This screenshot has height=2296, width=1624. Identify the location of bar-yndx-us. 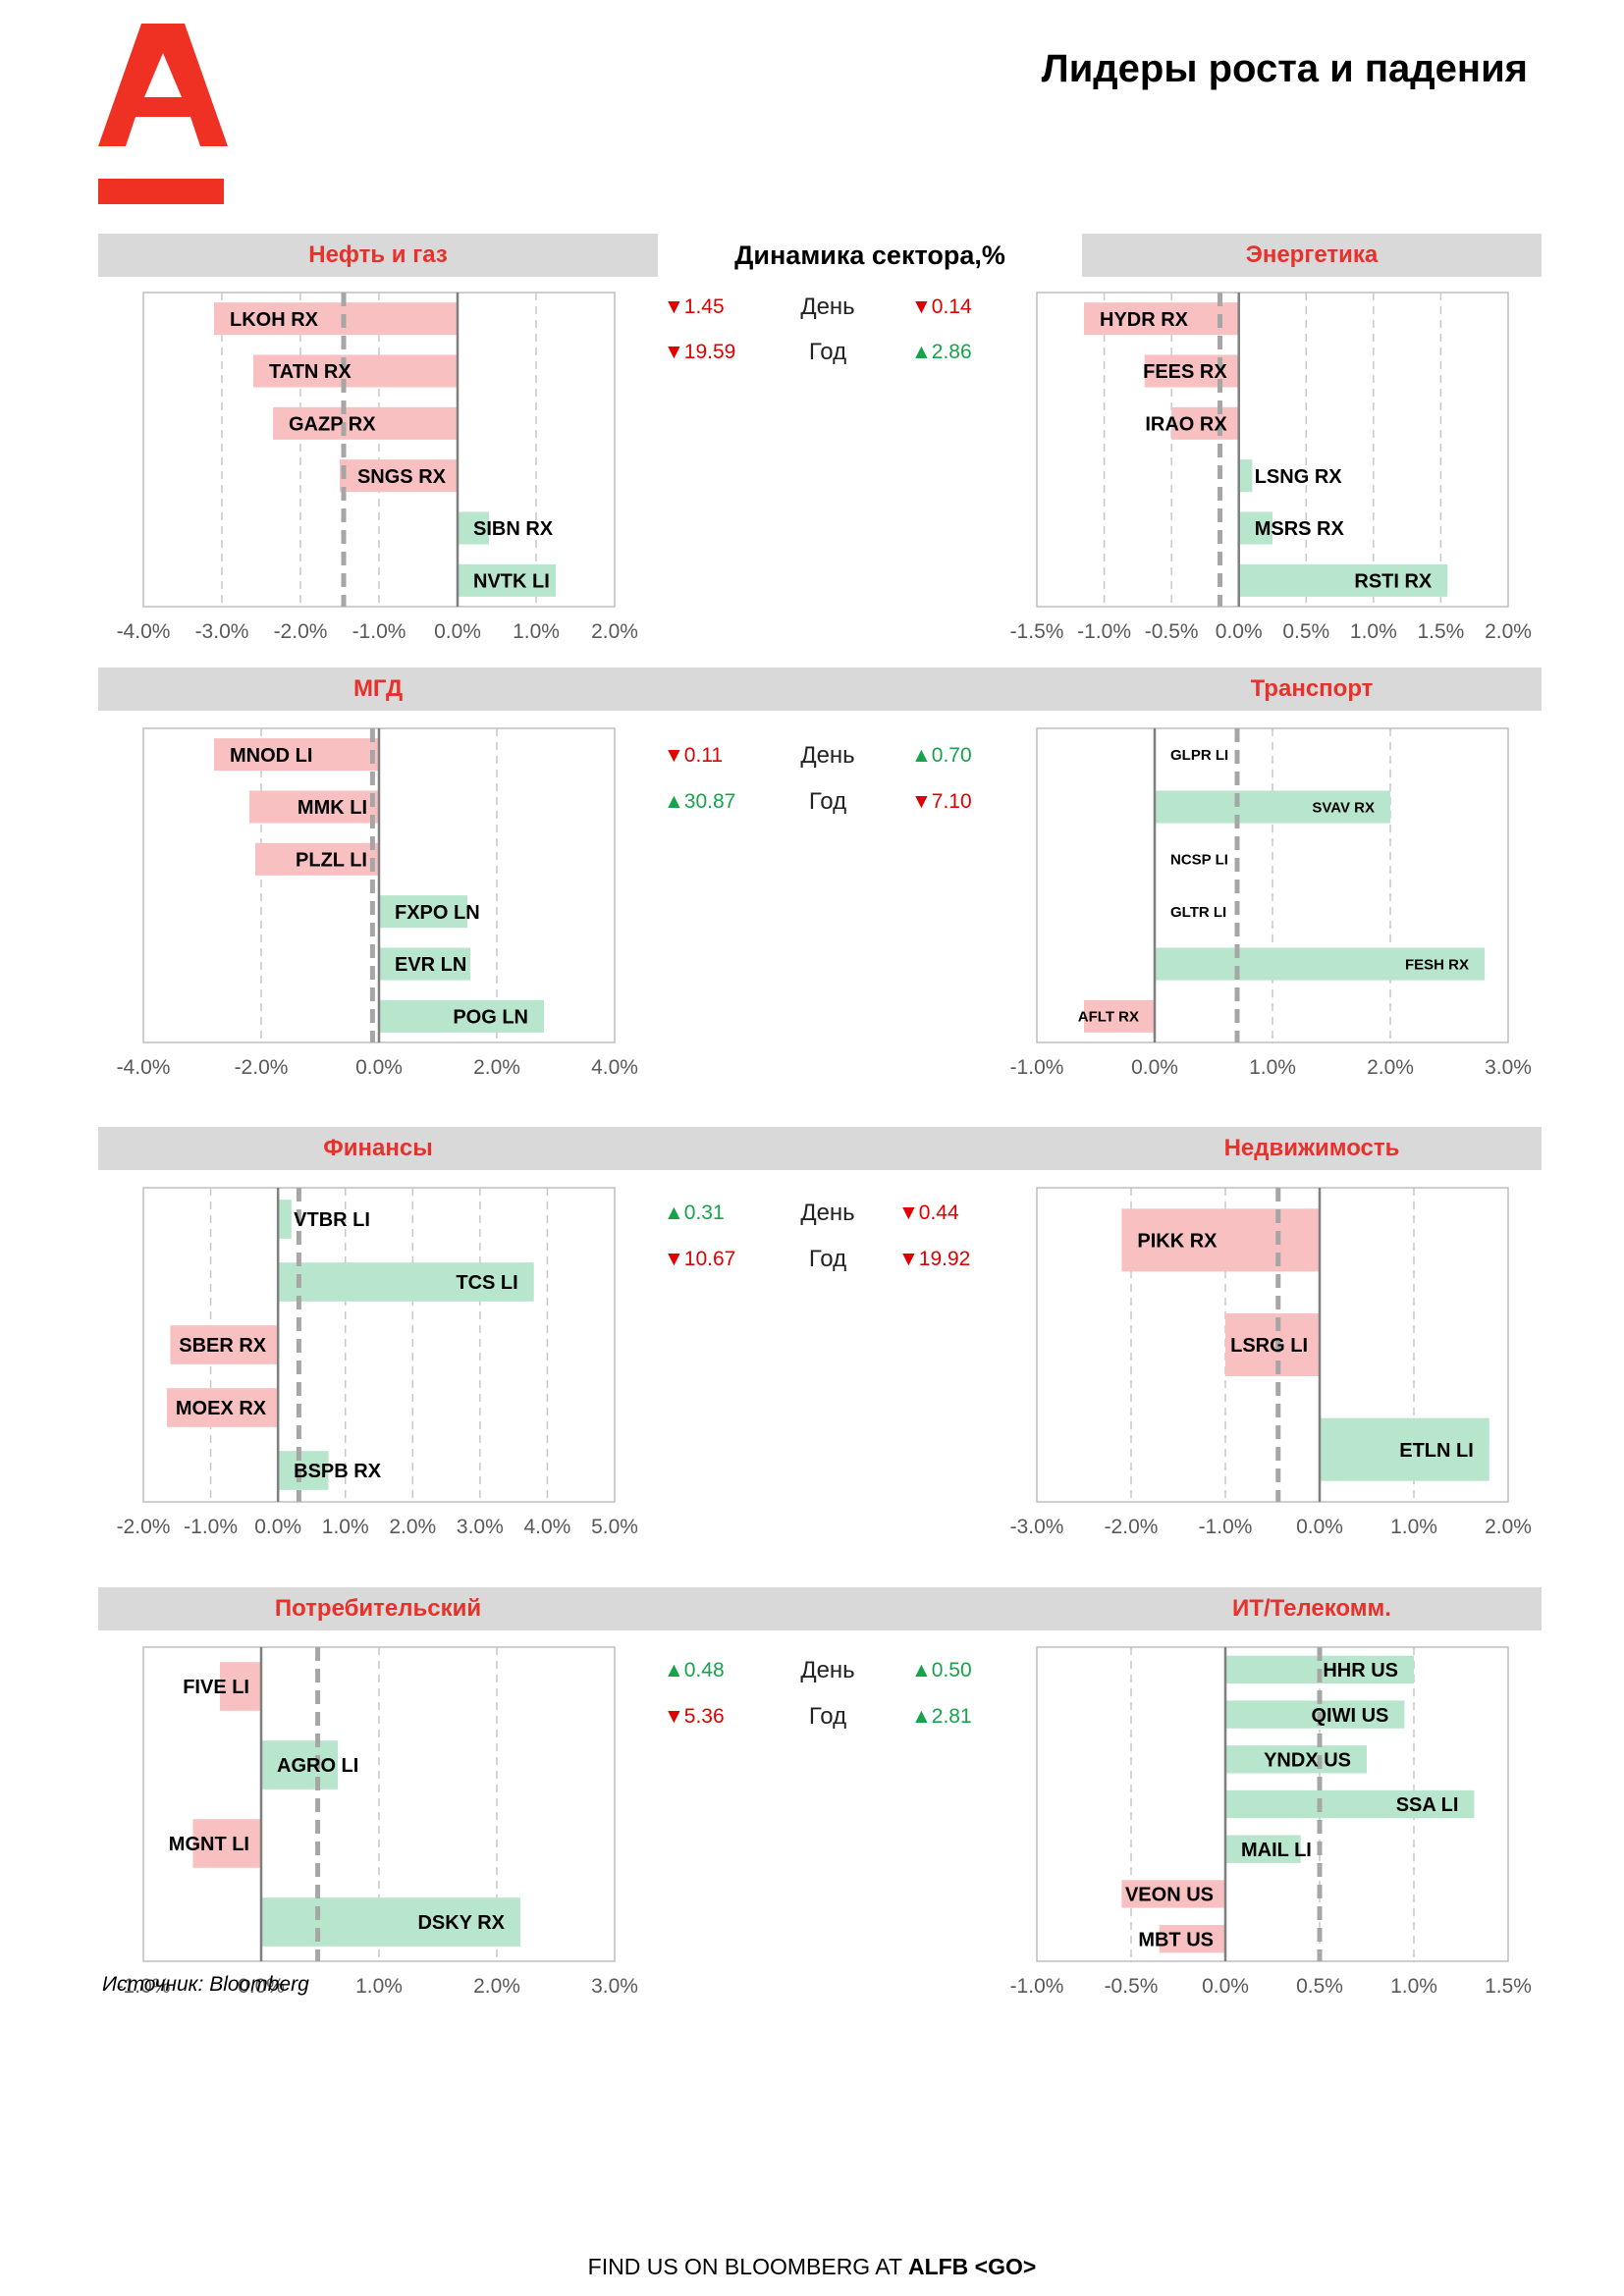
(1296, 1759).